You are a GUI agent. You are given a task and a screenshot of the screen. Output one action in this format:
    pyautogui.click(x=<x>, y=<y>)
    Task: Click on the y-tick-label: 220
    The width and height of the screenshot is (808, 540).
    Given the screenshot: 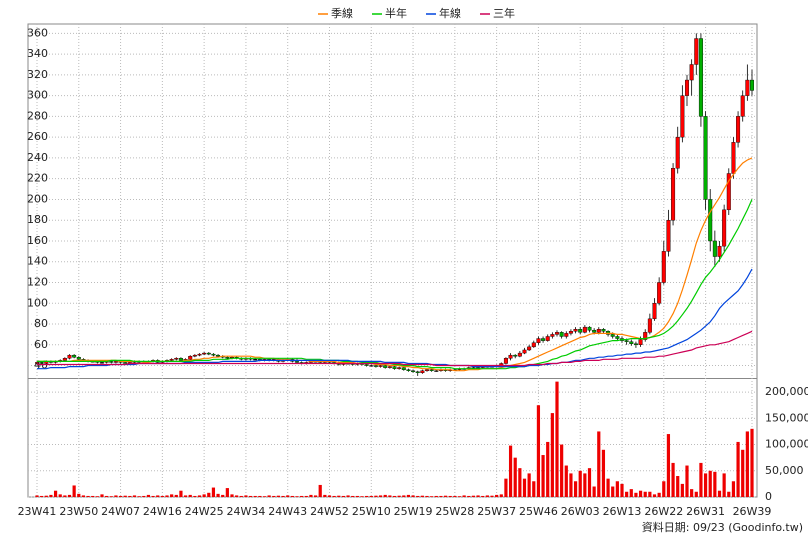 What is the action you would take?
    pyautogui.click(x=37, y=178)
    